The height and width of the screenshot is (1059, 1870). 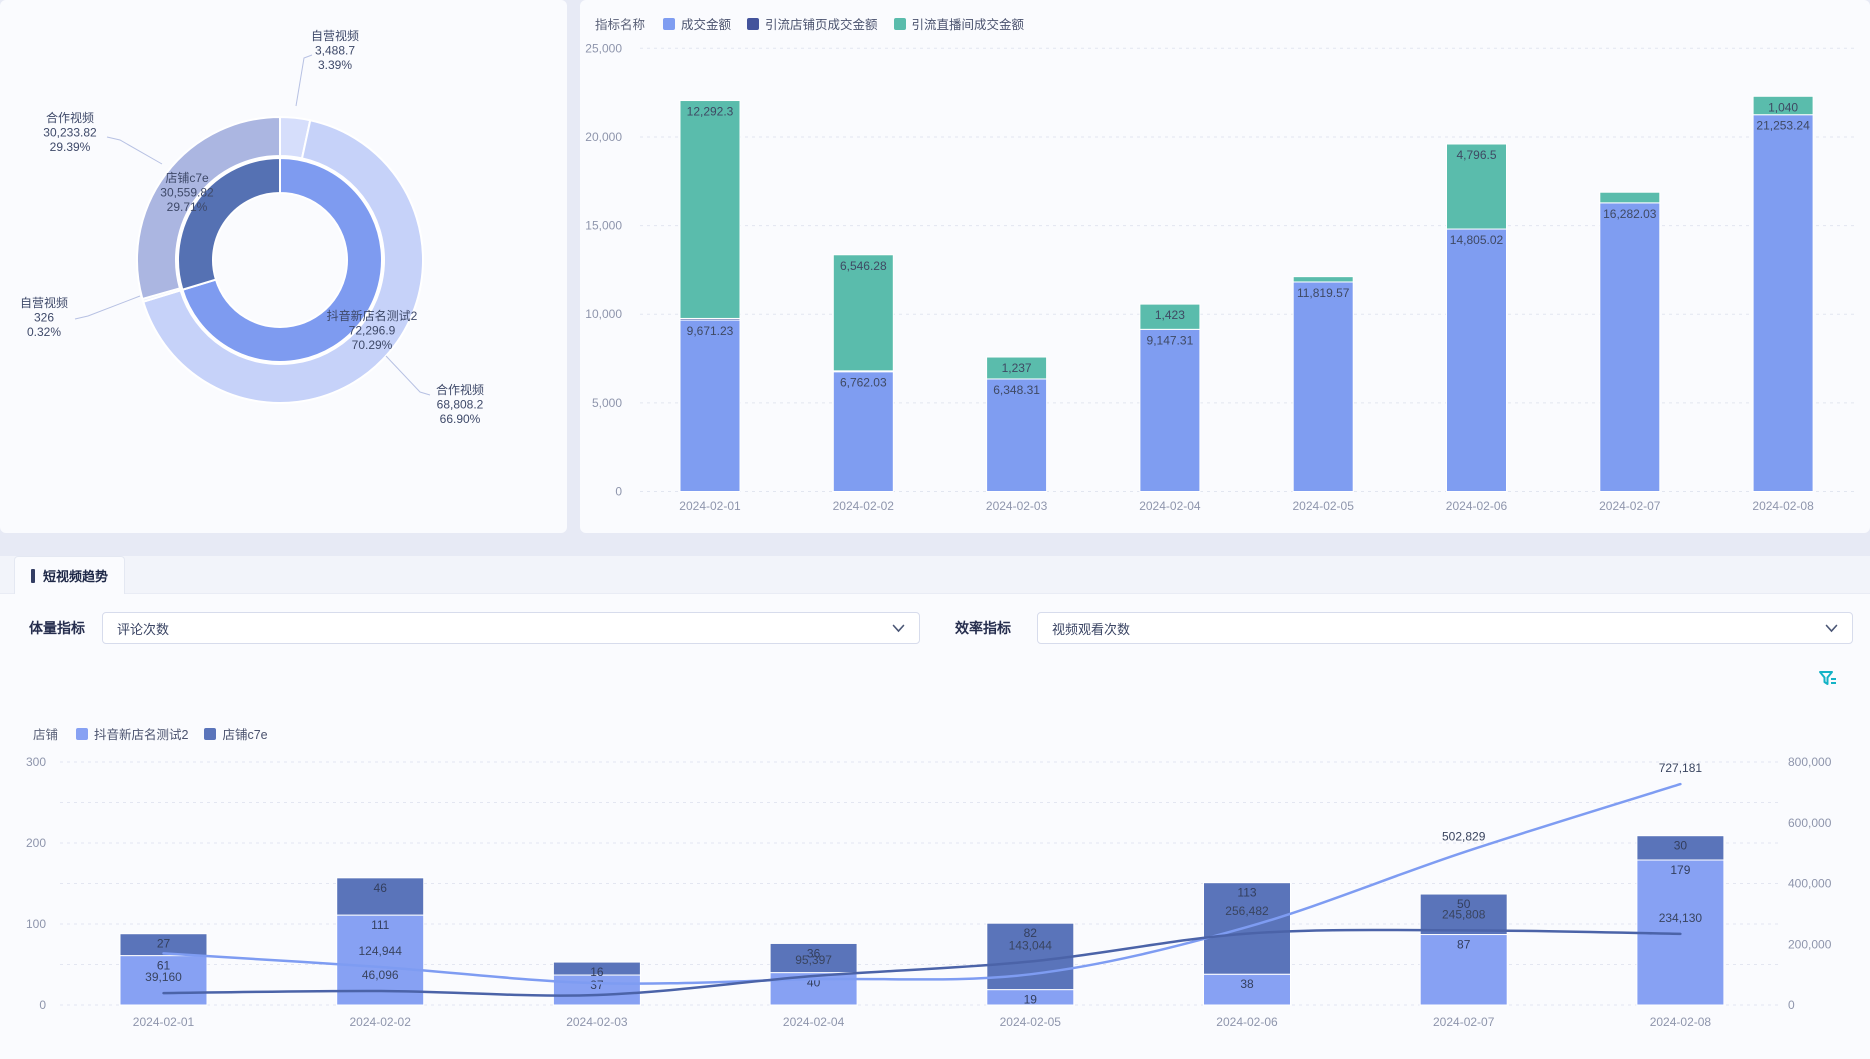 I want to click on metrics-legend: 指标名称 成交金额 引流店铺页成交金额 引流直播间成交金额, so click(x=809, y=23).